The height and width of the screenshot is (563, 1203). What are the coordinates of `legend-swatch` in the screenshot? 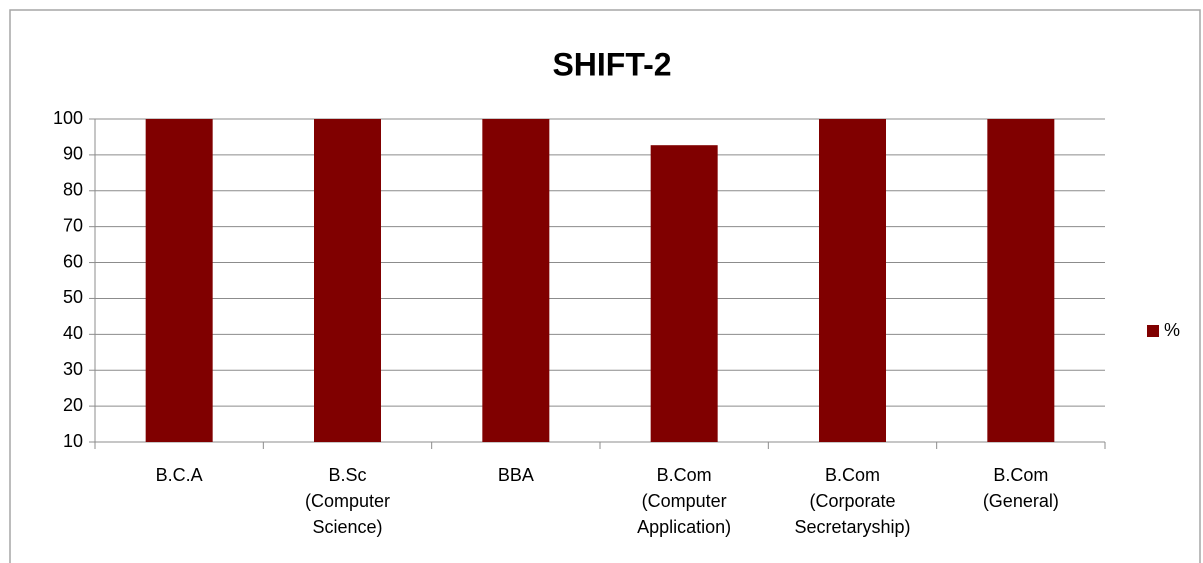 It's located at (1153, 331).